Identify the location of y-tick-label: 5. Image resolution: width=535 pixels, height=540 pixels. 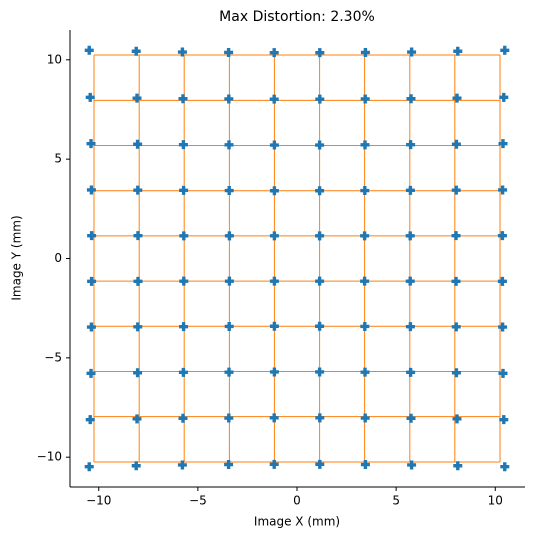
(58, 159).